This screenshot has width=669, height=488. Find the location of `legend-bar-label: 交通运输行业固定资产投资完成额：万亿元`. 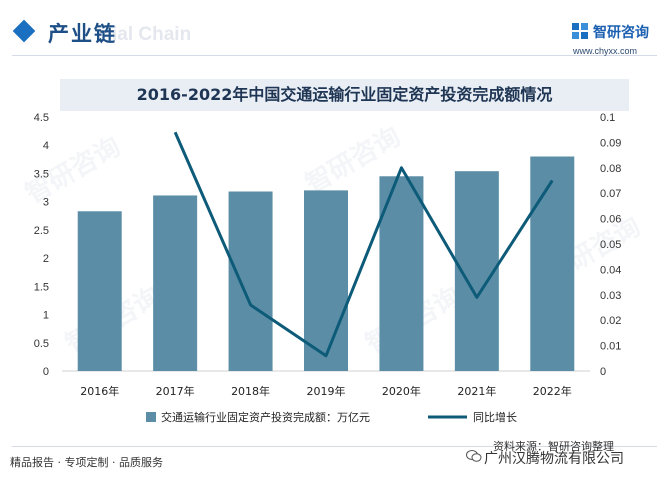

legend-bar-label: 交通运输行业固定资产投资完成额：万亿元 is located at coordinates (265, 417).